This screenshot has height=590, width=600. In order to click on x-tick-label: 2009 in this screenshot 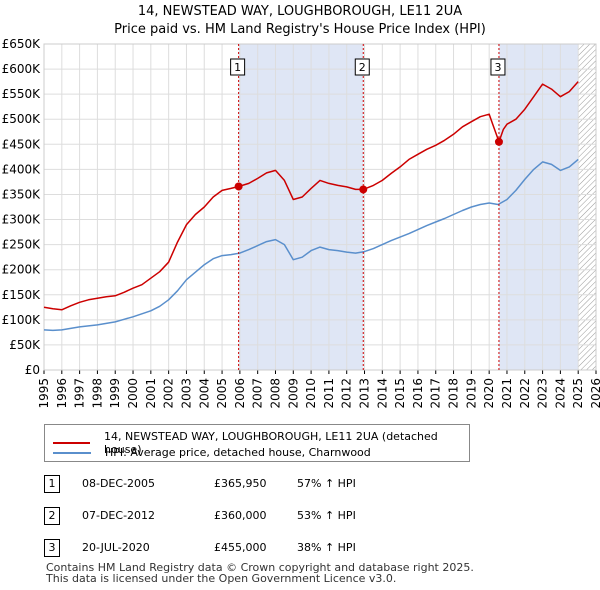, I will do `click(293, 393)`.